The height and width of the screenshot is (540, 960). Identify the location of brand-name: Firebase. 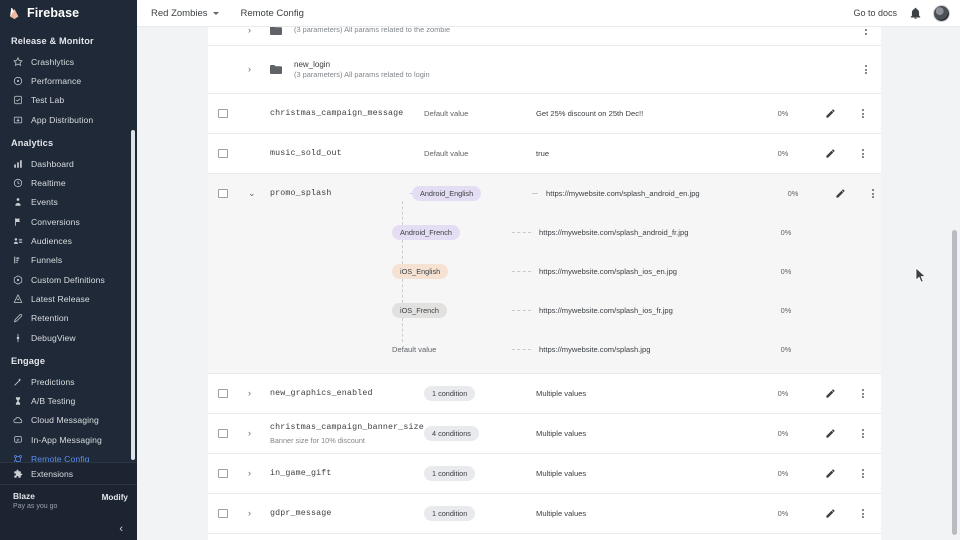
(53, 13).